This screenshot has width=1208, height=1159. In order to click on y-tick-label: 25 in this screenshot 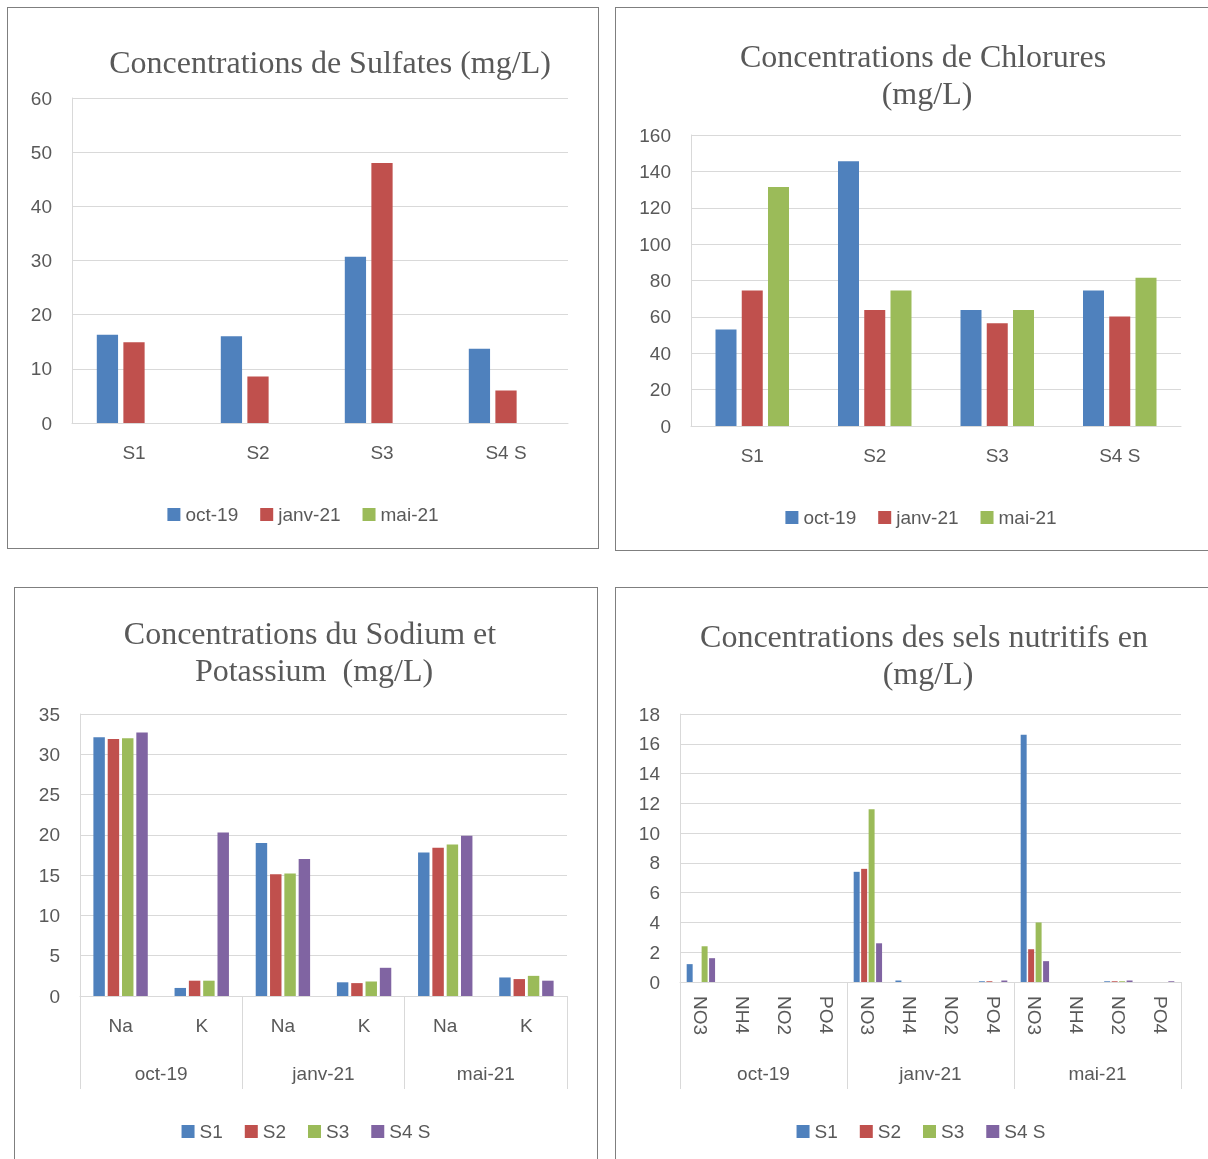, I will do `click(49, 795)`.